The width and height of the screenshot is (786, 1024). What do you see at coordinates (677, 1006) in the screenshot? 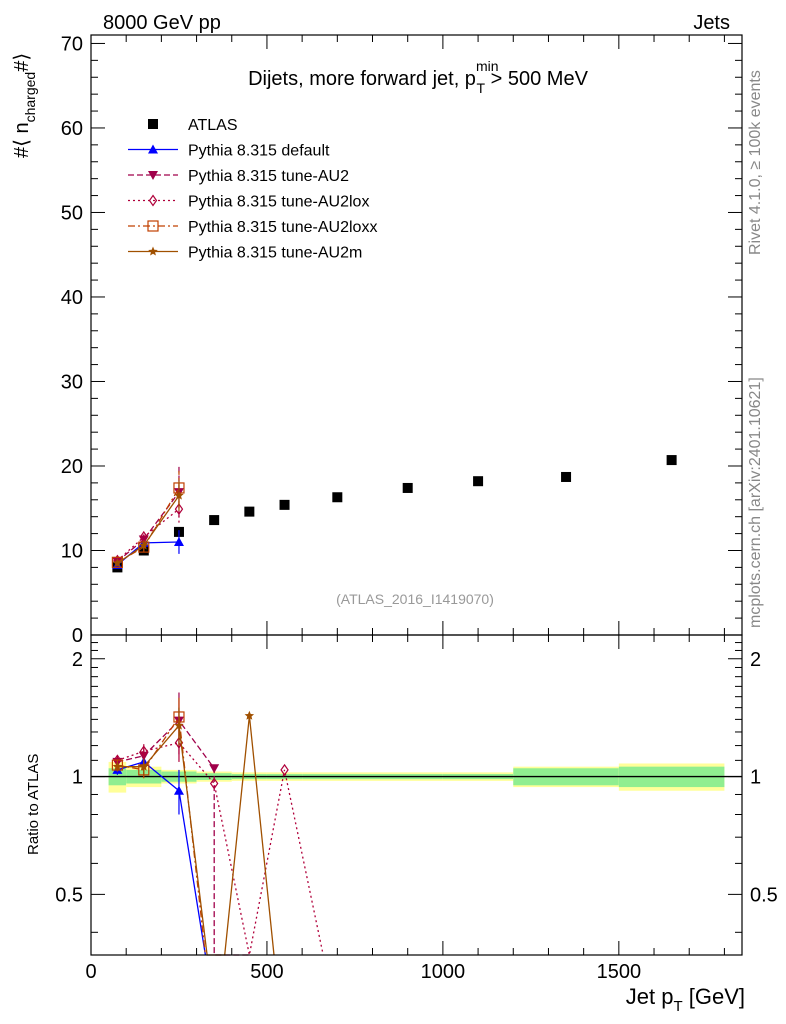
I see `xlabel-sub: T` at bounding box center [677, 1006].